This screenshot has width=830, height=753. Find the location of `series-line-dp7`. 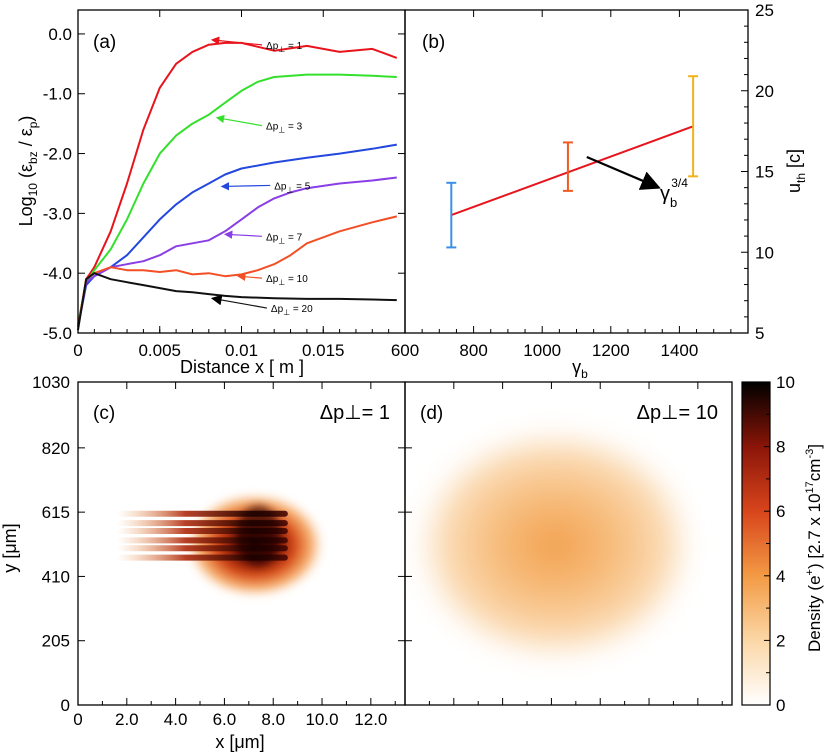

series-line-dp7 is located at coordinates (237, 252).